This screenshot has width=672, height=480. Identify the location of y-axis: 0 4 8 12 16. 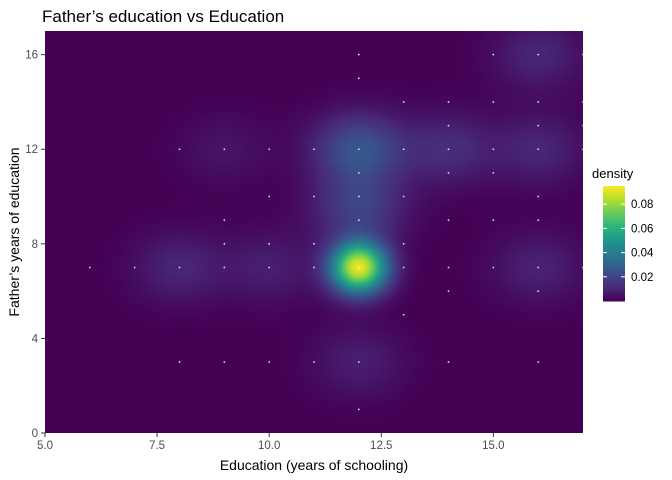
(35, 245).